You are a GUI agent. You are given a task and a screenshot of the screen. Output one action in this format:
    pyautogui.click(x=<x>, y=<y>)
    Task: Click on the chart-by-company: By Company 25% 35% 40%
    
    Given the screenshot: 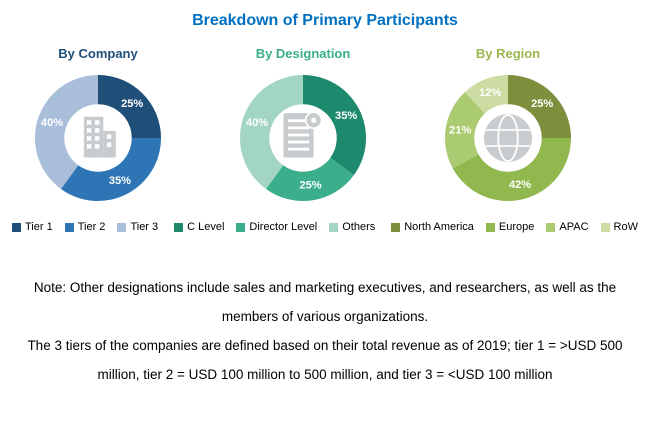 What is the action you would take?
    pyautogui.click(x=98, y=127)
    